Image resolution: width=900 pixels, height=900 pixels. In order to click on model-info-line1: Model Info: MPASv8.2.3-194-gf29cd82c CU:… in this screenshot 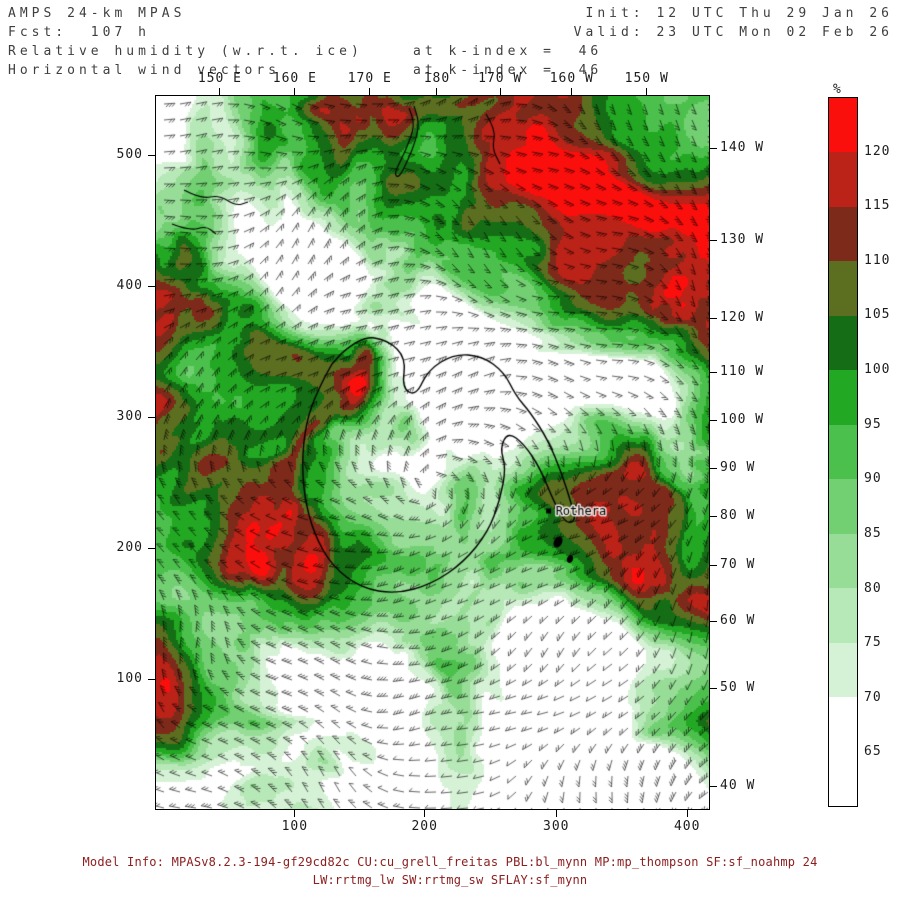, I will do `click(450, 862)`.